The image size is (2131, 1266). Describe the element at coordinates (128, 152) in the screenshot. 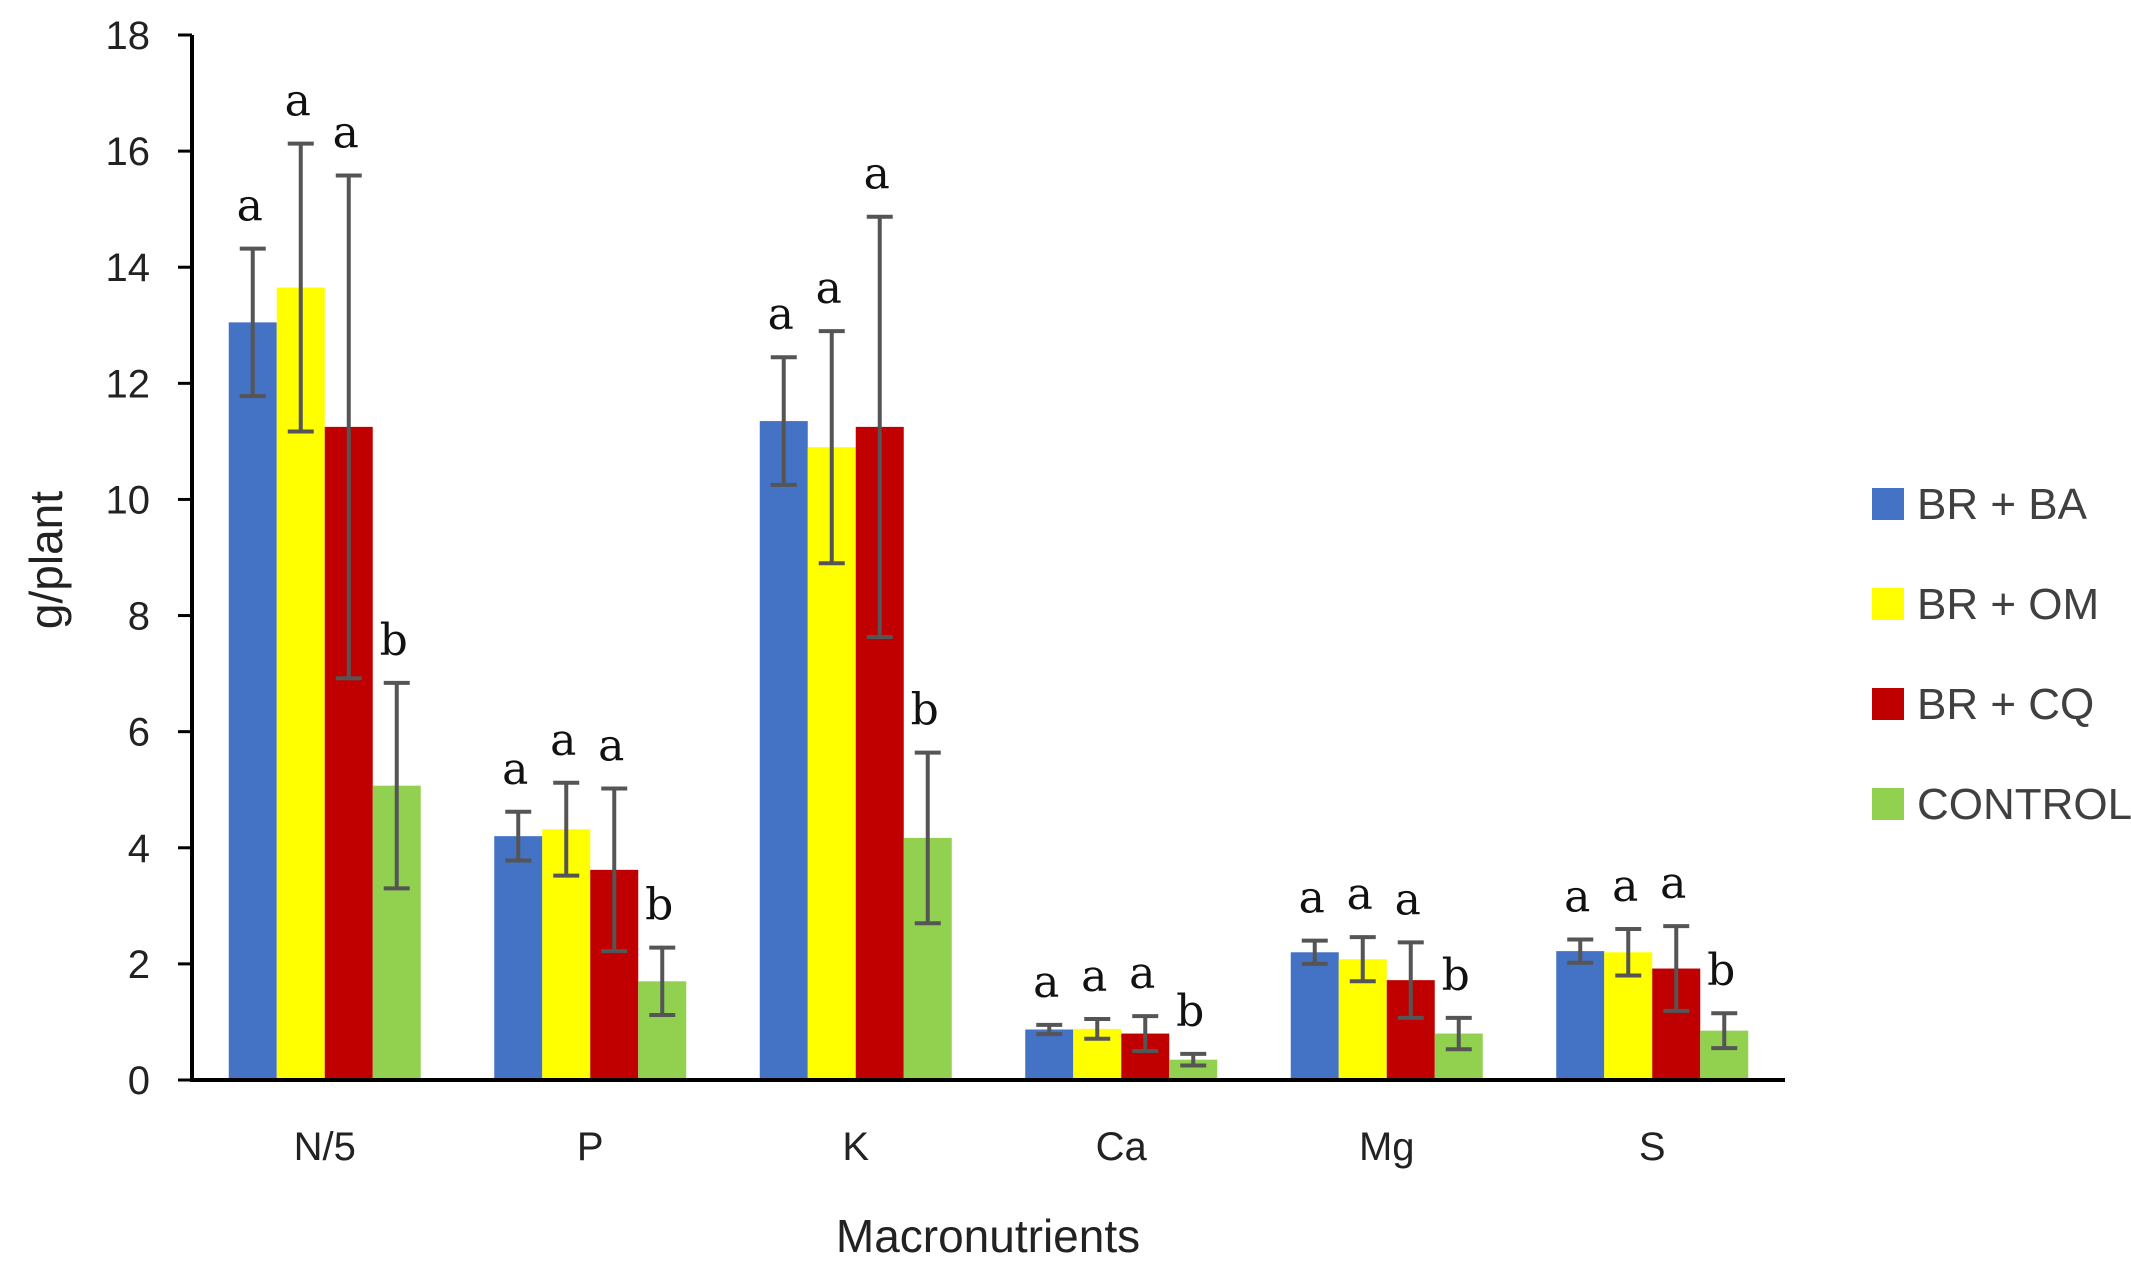

I see `y-tick-label: 16` at that location.